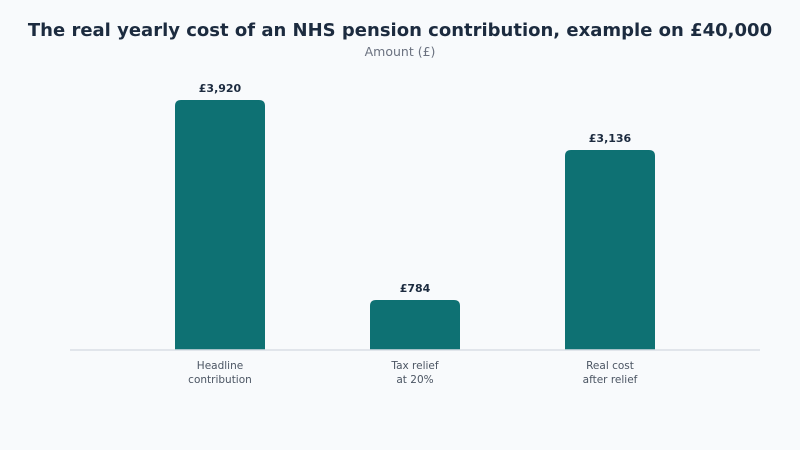  I want to click on value-label-3: £3,136, so click(610, 138).